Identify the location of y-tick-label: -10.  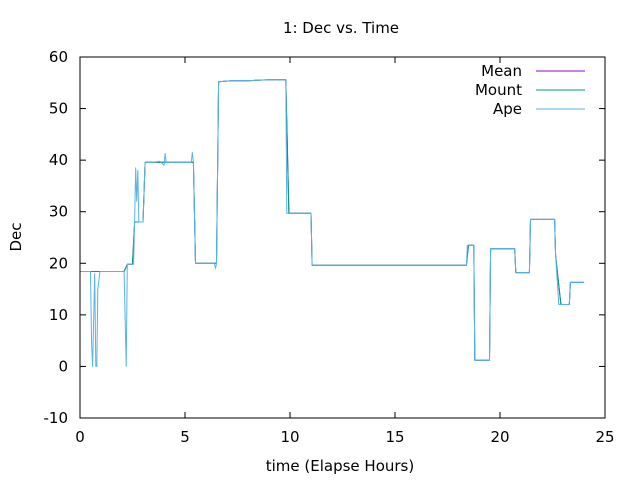
(56, 418).